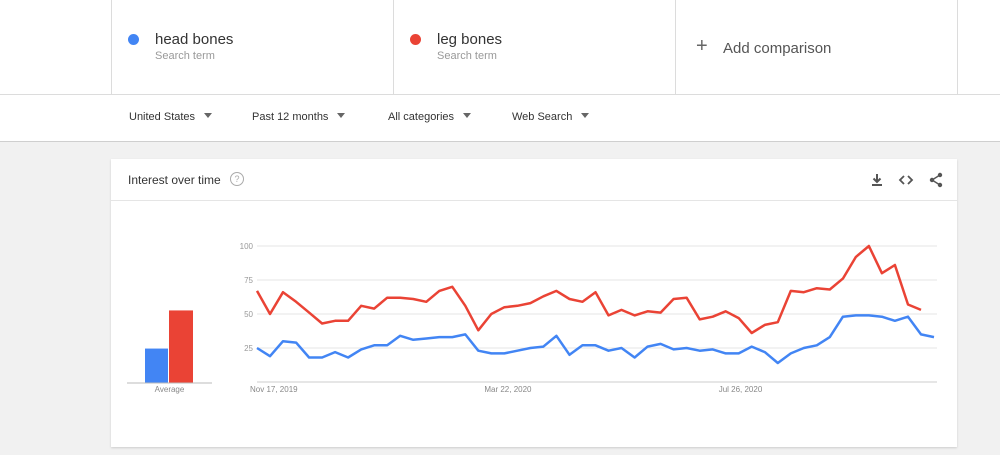 The width and height of the screenshot is (1000, 455). Describe the element at coordinates (252, 47) in the screenshot. I see `search-term-head-bones: head bones Search term` at that location.